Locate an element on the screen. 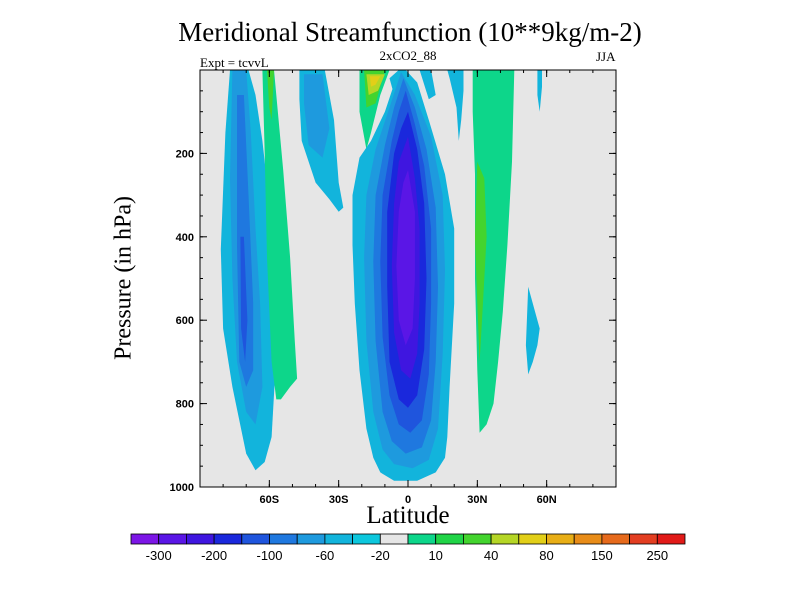  x-tick-label: 30N is located at coordinates (477, 500).